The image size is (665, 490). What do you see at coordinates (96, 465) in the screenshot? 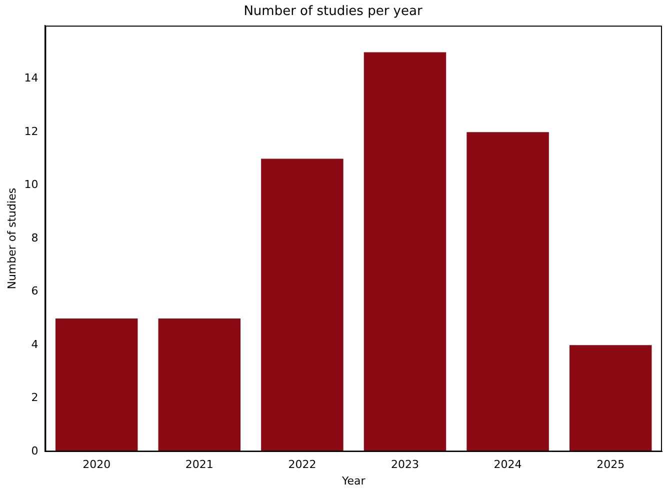
I see `x-tick-label: 2020` at bounding box center [96, 465].